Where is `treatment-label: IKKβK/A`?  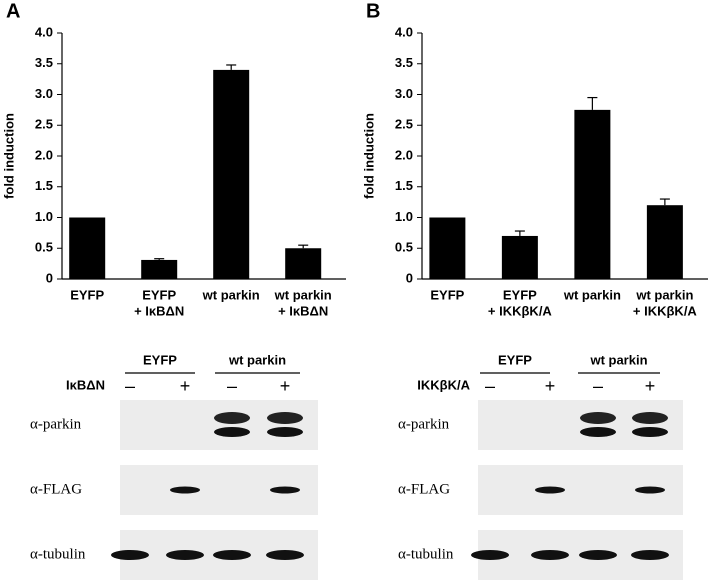 treatment-label: IKKβK/A is located at coordinates (443, 384).